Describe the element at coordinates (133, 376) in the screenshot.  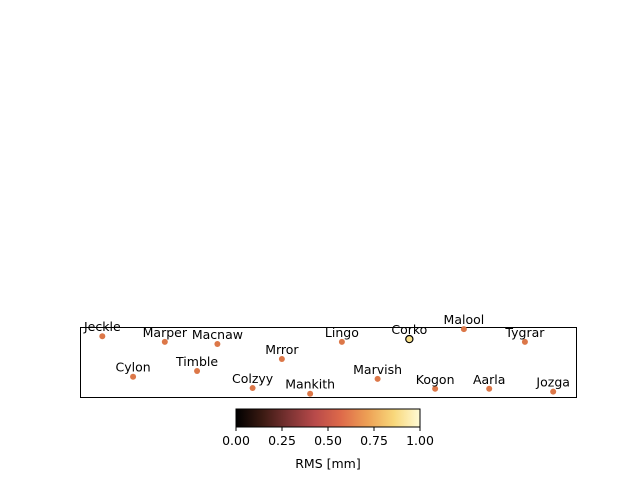
I see `station-point-cylon` at that location.